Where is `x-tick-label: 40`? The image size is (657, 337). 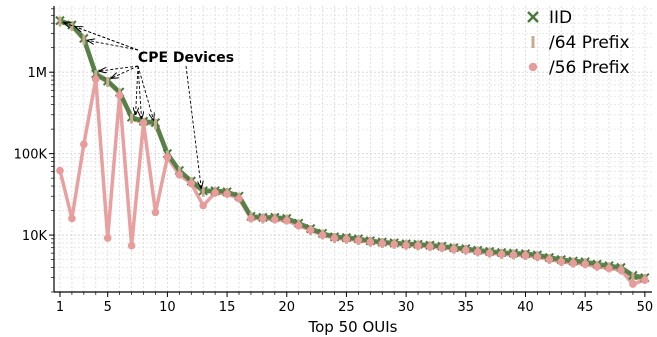
x-tick-label: 40 is located at coordinates (525, 307).